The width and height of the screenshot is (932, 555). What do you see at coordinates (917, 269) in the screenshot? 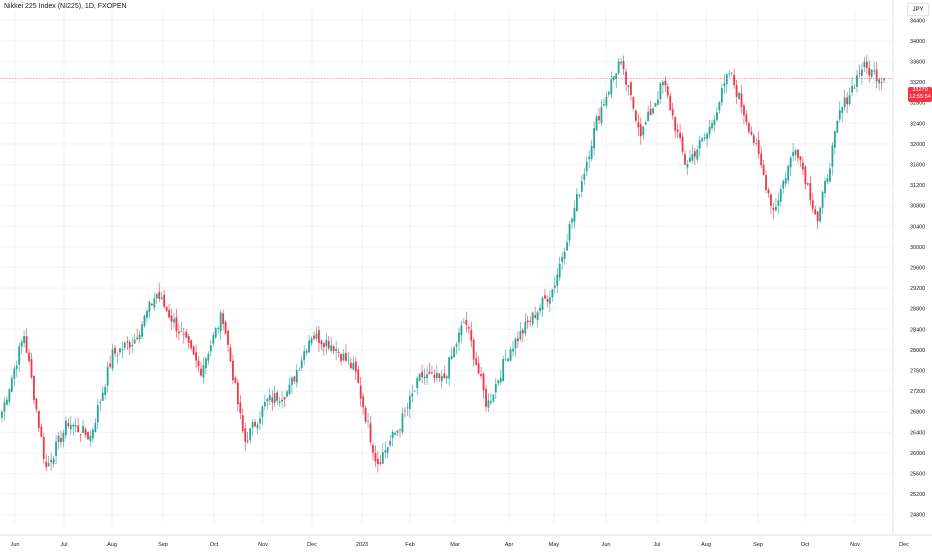
I see `y-tick-label: 29600` at bounding box center [917, 269].